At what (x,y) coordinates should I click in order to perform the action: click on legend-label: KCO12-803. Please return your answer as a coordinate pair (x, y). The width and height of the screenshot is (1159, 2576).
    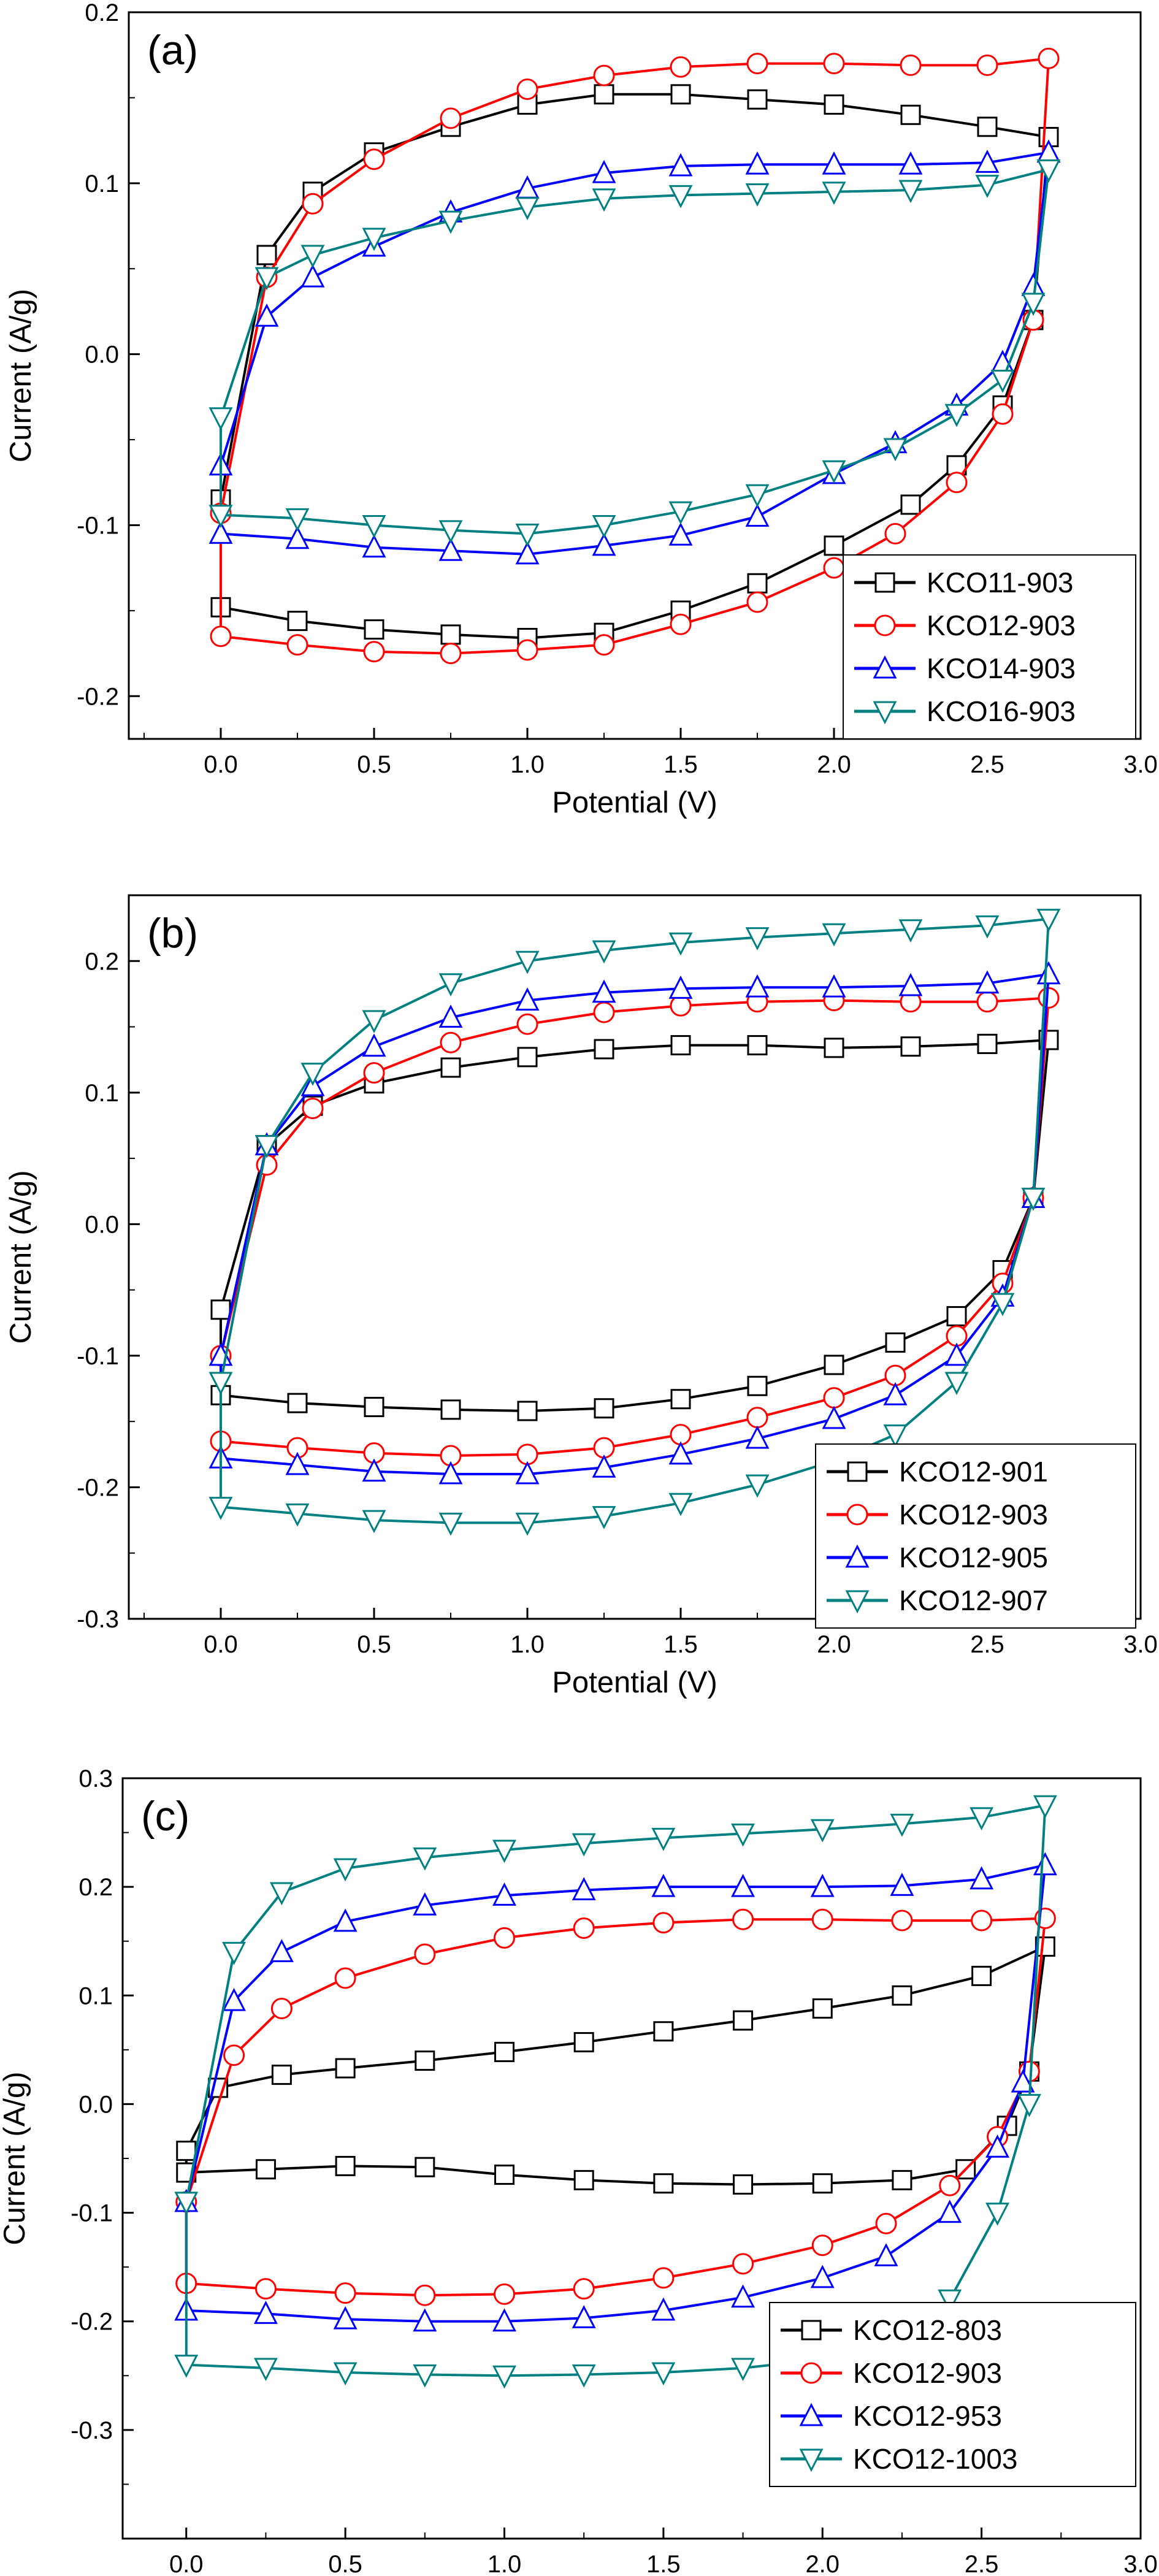
    Looking at the image, I should click on (927, 2330).